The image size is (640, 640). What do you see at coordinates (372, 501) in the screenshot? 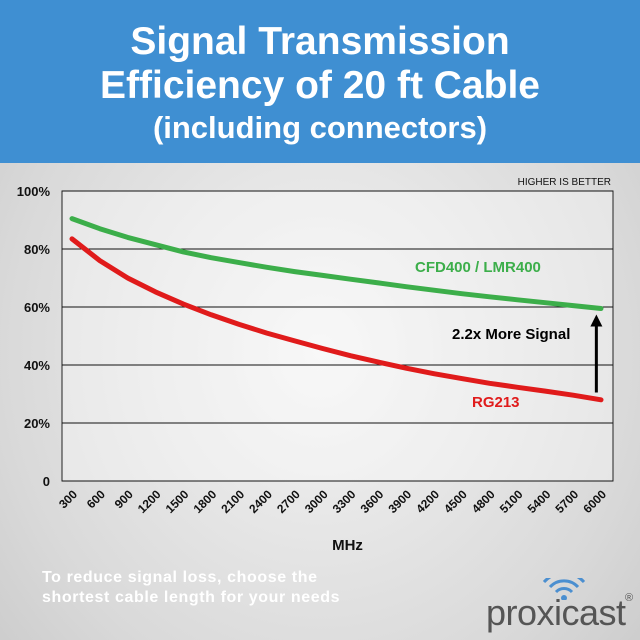
I see `x-tick-label: 3600` at bounding box center [372, 501].